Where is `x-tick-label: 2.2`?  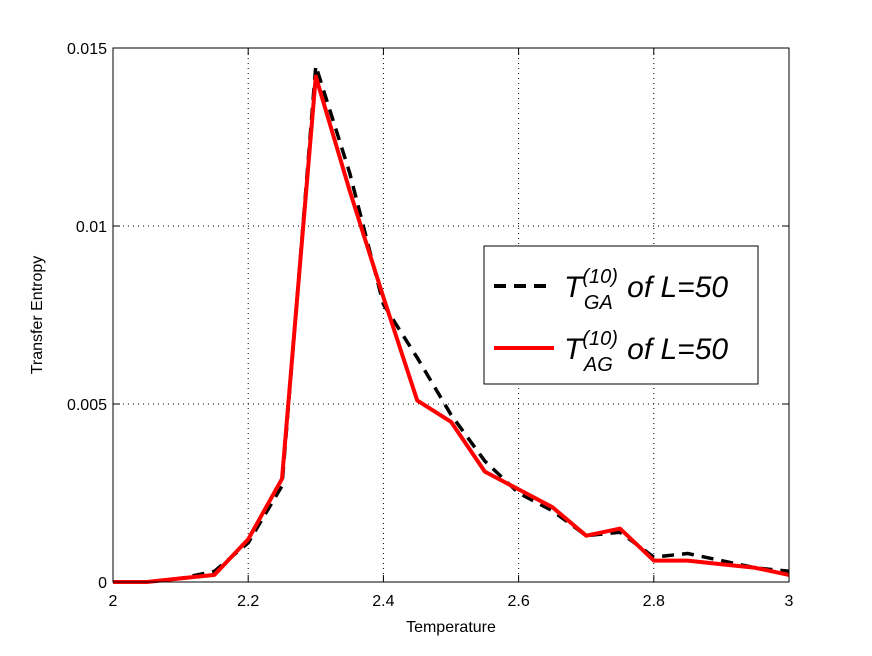 x-tick-label: 2.2 is located at coordinates (248, 601).